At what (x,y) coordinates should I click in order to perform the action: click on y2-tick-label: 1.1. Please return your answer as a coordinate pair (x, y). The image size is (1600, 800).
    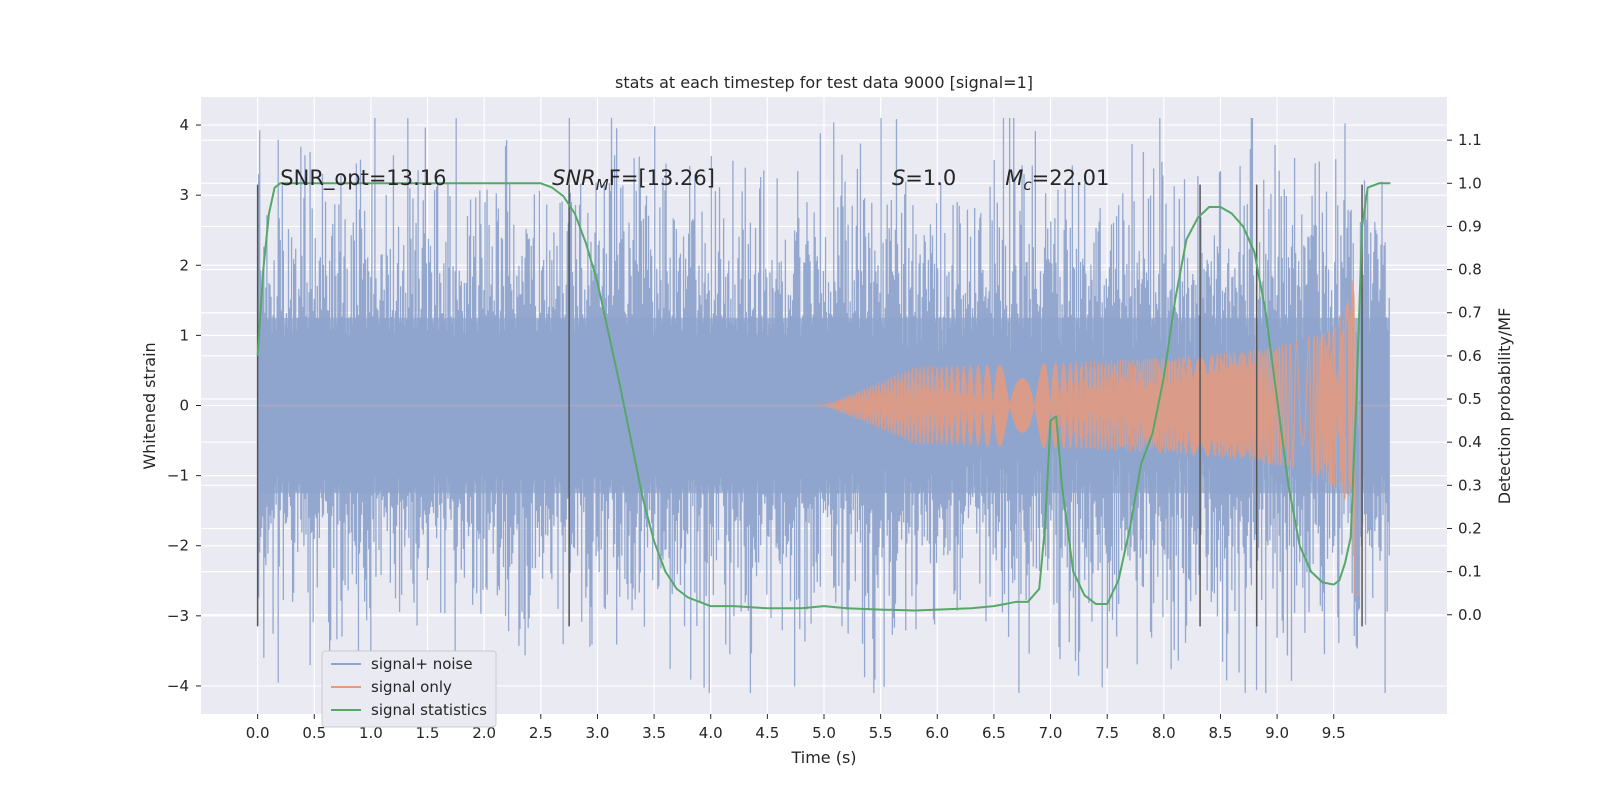
    Looking at the image, I should click on (1470, 140).